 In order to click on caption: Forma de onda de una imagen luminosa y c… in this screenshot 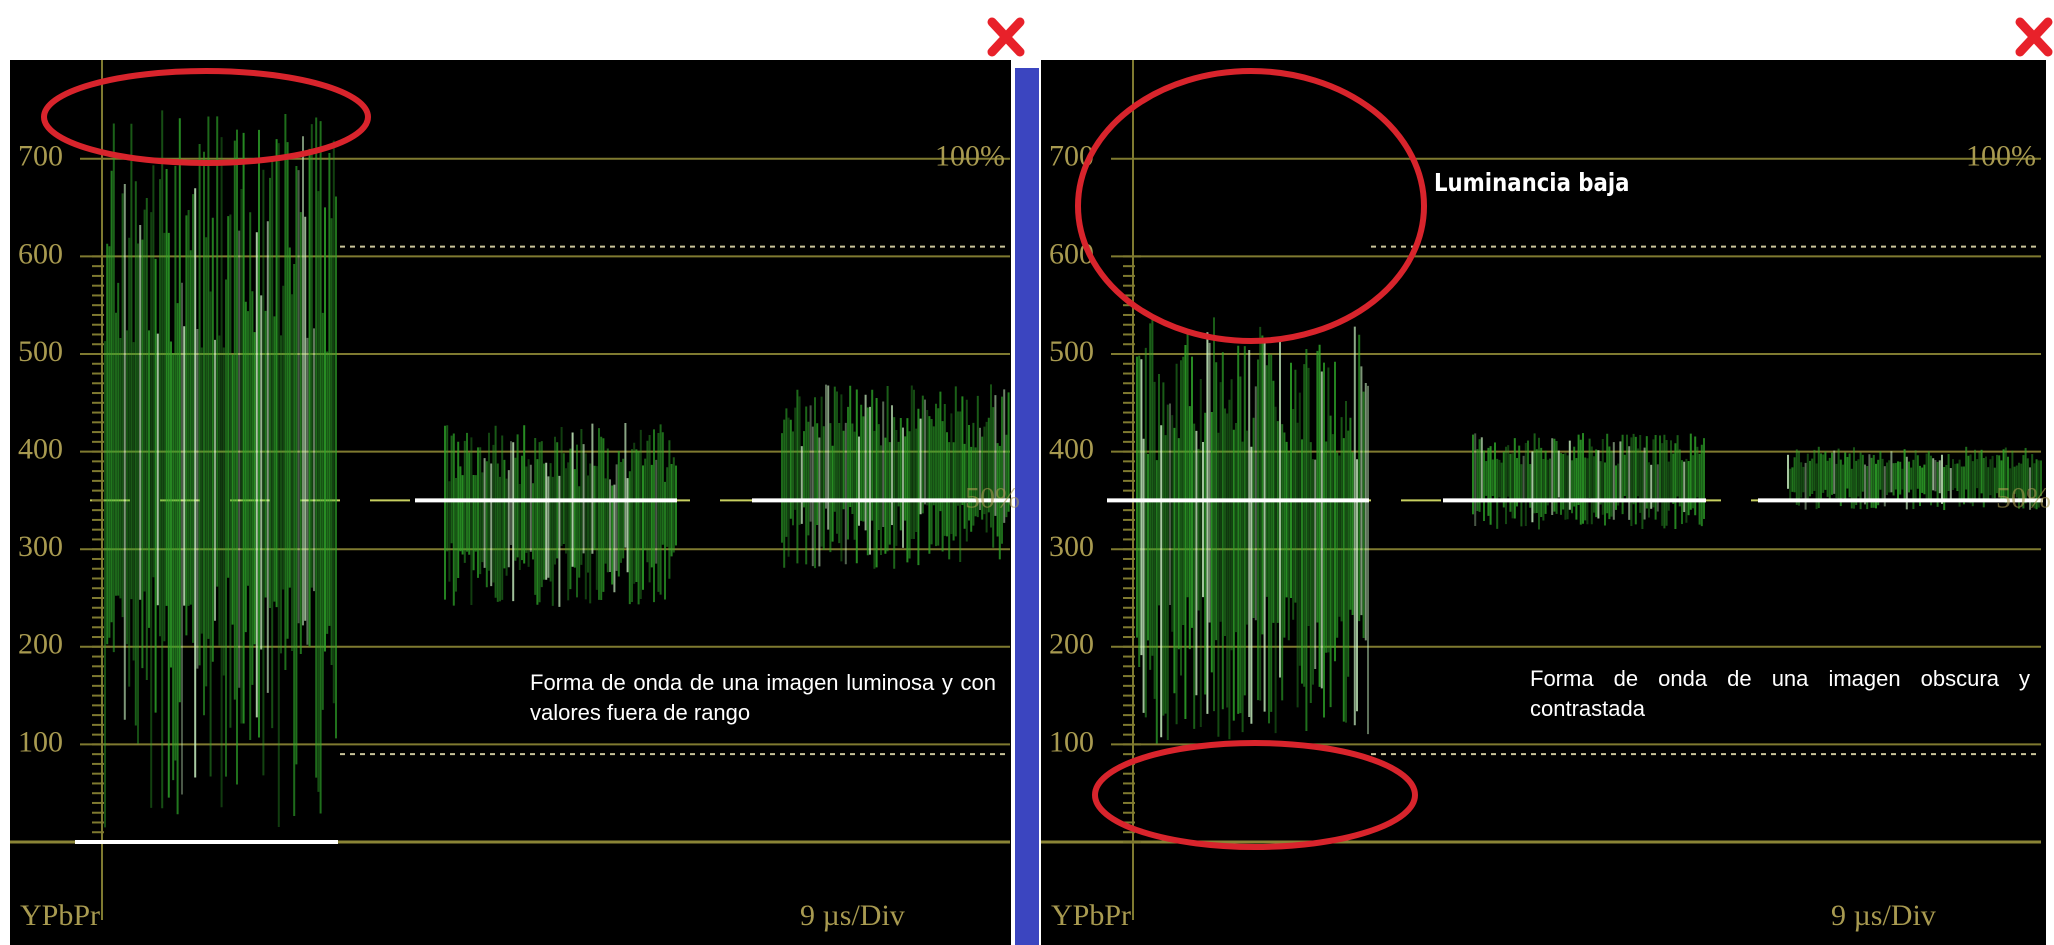, I will do `click(763, 697)`.